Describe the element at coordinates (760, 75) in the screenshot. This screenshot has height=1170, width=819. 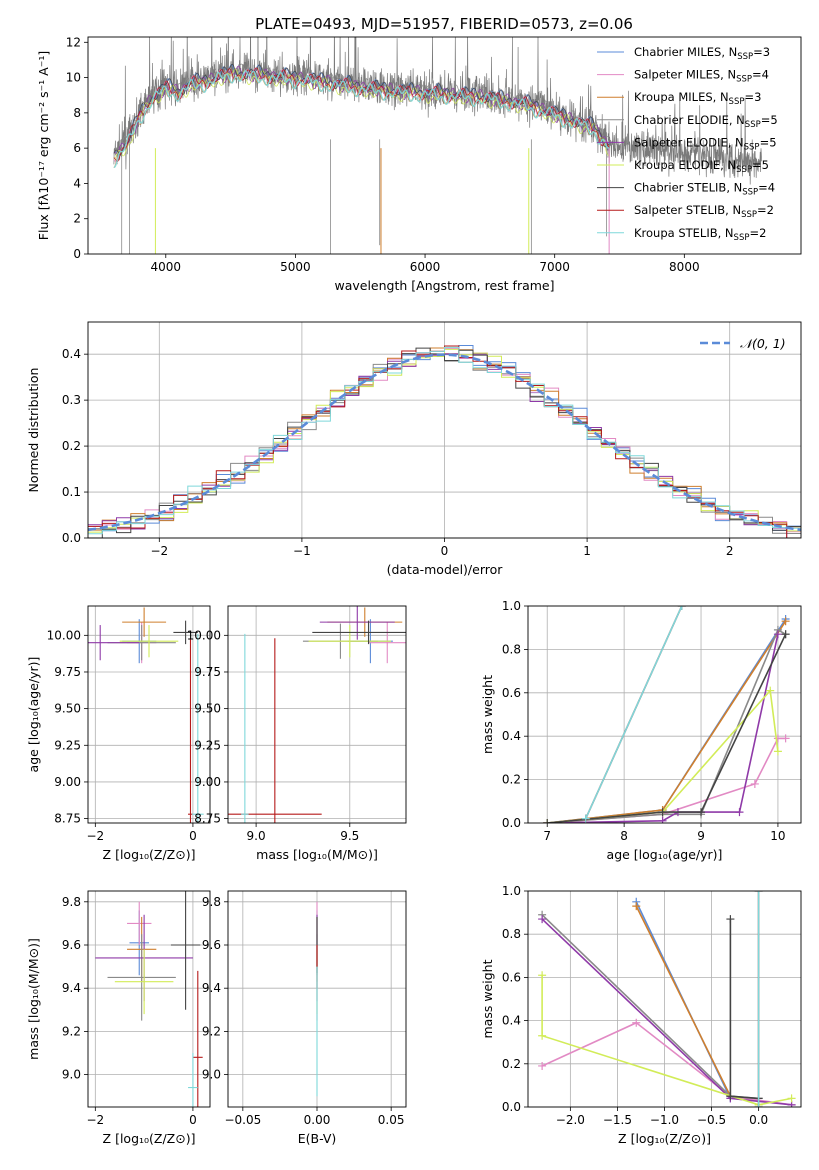
I see `legend-count: =4` at that location.